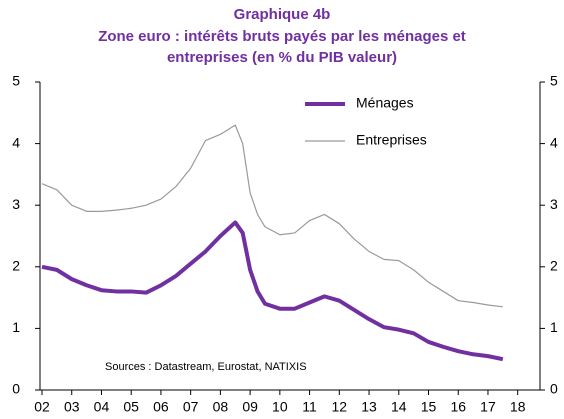 This screenshot has height=419, width=564. I want to click on y-tick-label: 0, so click(16, 389).